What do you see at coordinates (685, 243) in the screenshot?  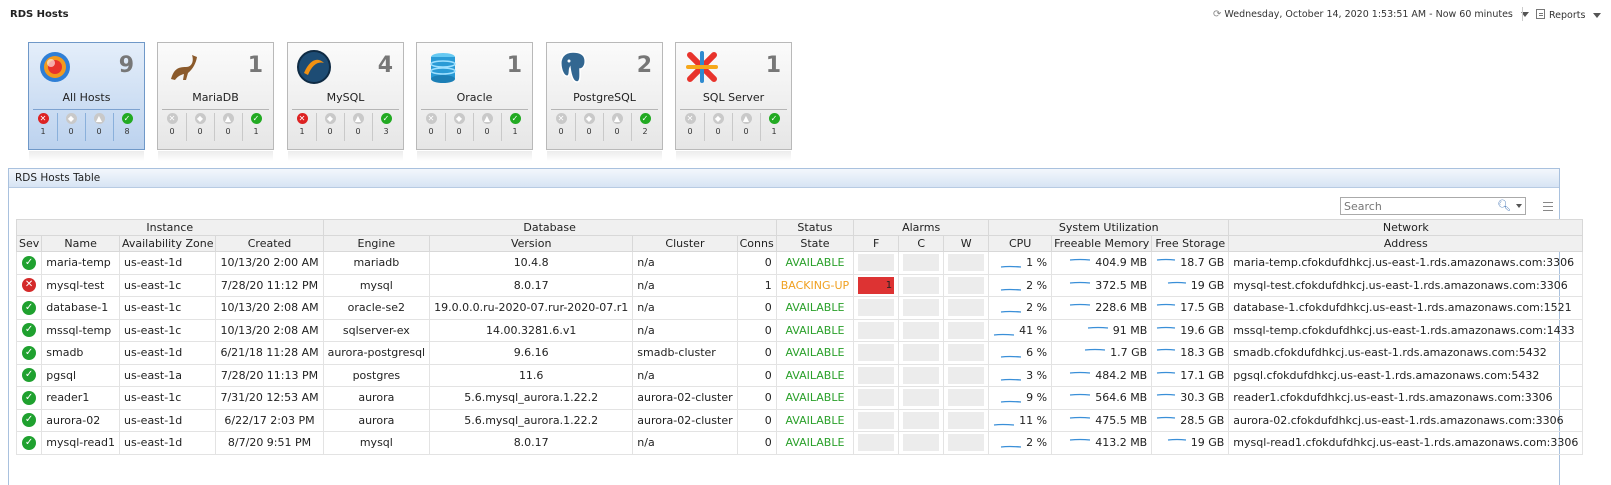 I see `col-cluster: Cluster` at bounding box center [685, 243].